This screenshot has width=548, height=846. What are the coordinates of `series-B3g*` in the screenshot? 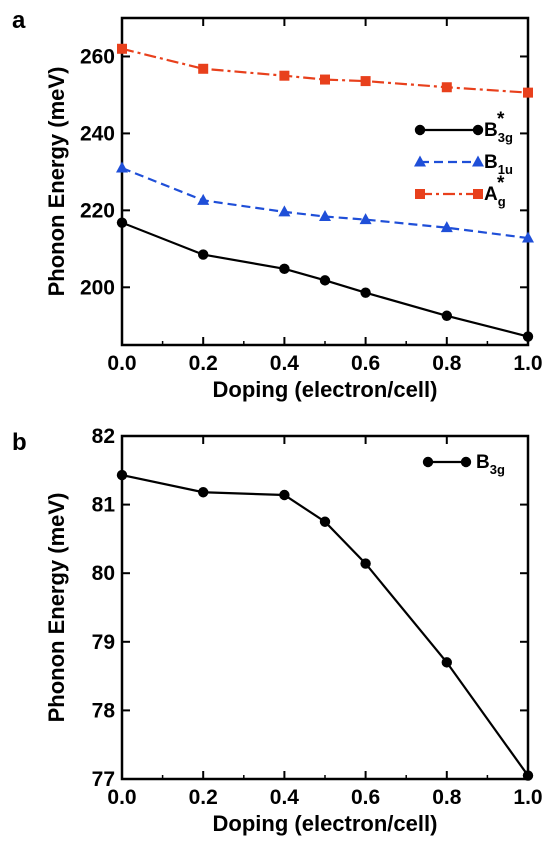 It's located at (325, 279).